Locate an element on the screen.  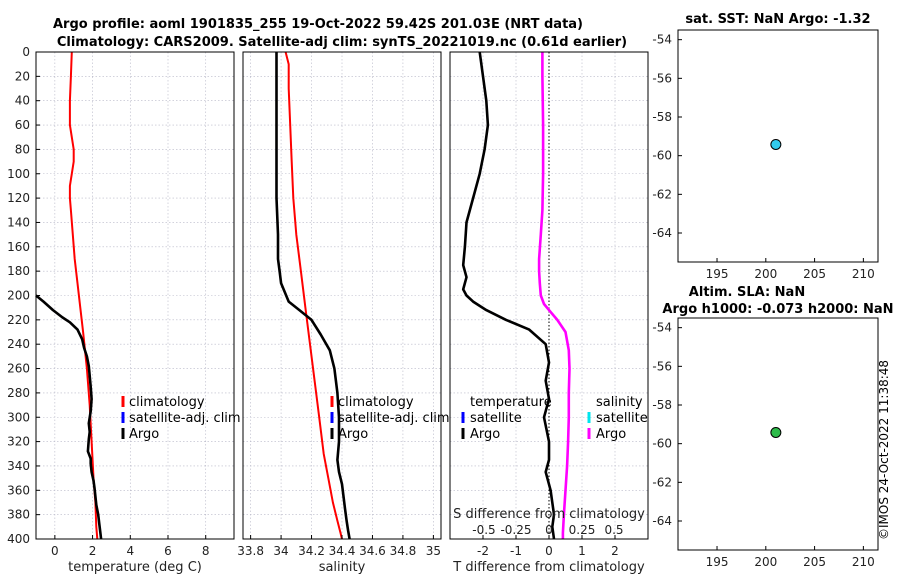
sla-map-title-line1: Altim. SLA: NaN is located at coordinates (747, 292).